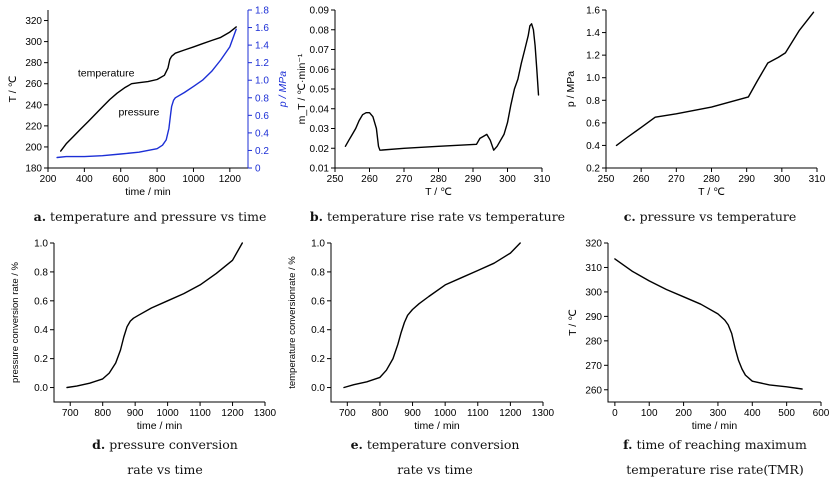 The height and width of the screenshot is (479, 839). Describe the element at coordinates (167, 413) in the screenshot. I see `x-tick-label-d: 1000` at that location.